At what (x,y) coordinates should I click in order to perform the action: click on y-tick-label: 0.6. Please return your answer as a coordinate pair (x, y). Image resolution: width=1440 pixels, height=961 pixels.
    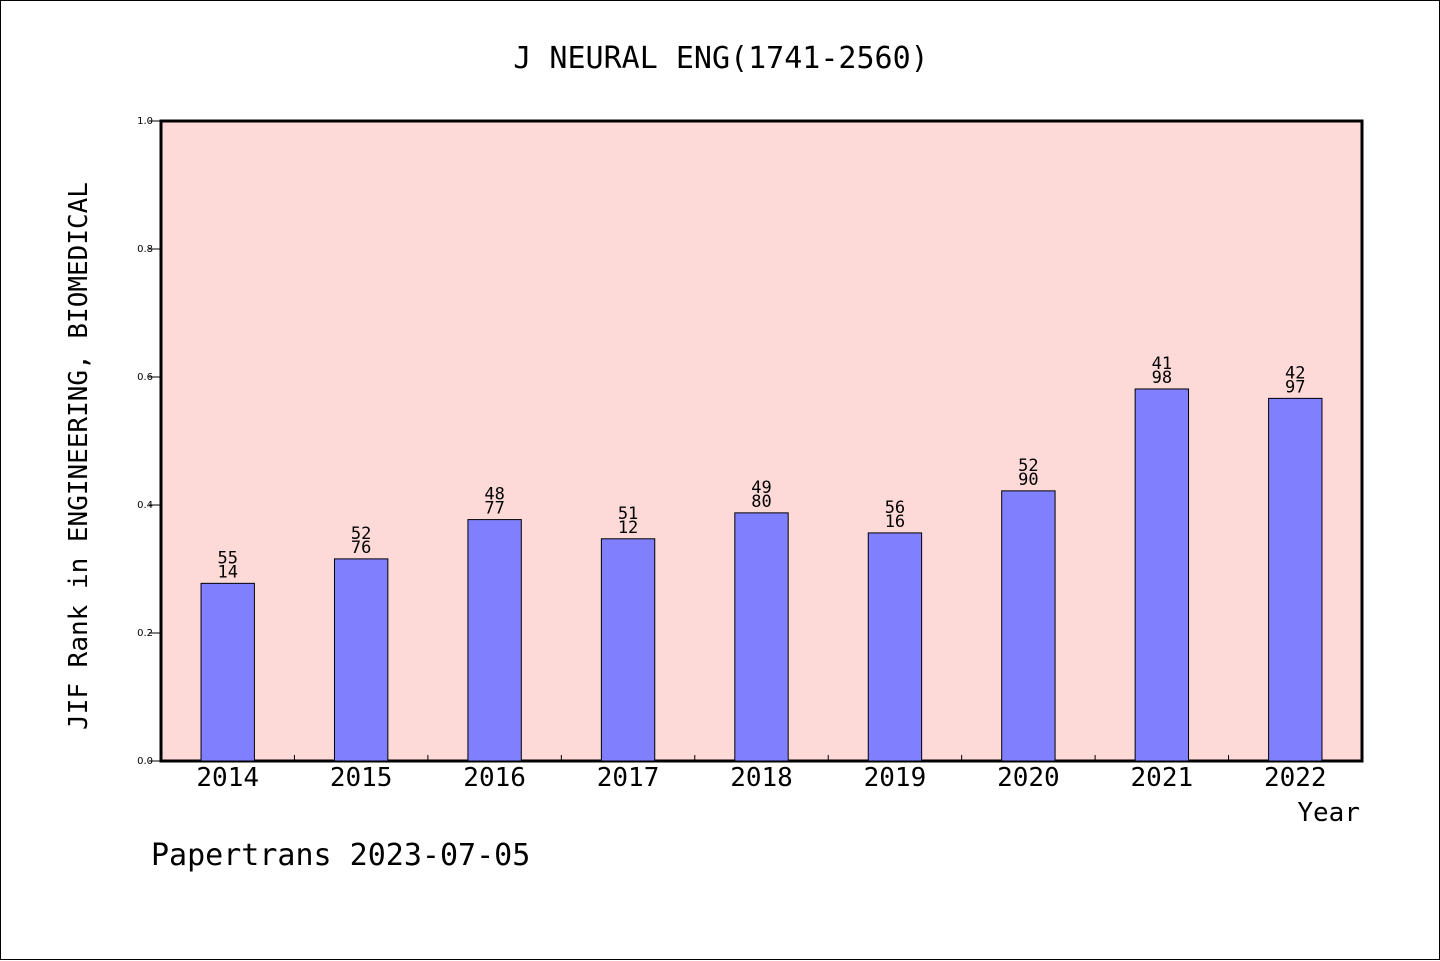
    Looking at the image, I should click on (145, 377).